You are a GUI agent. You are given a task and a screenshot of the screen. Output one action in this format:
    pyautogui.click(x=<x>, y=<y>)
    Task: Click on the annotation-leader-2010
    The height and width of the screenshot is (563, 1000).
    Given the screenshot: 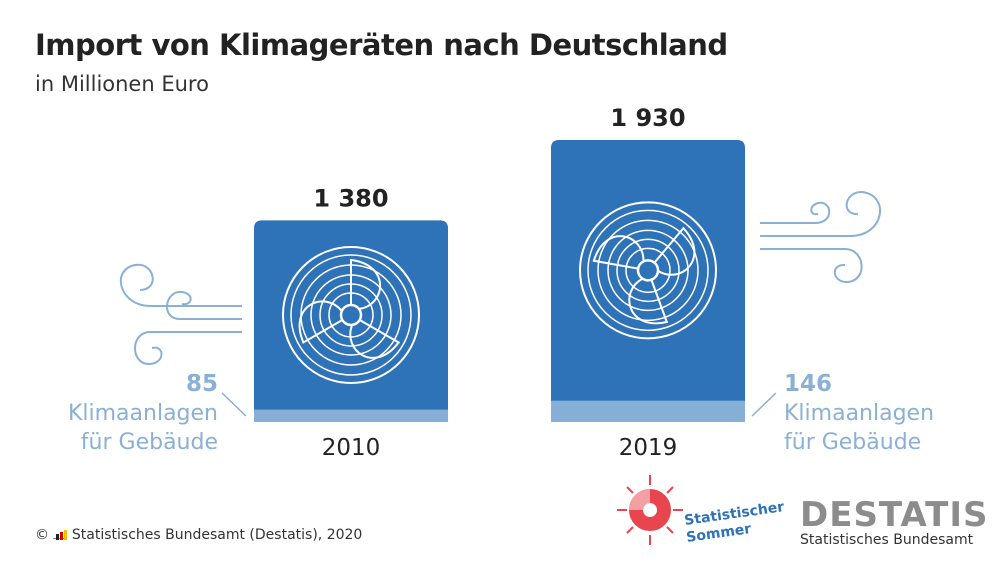 What is the action you would take?
    pyautogui.click(x=234, y=404)
    